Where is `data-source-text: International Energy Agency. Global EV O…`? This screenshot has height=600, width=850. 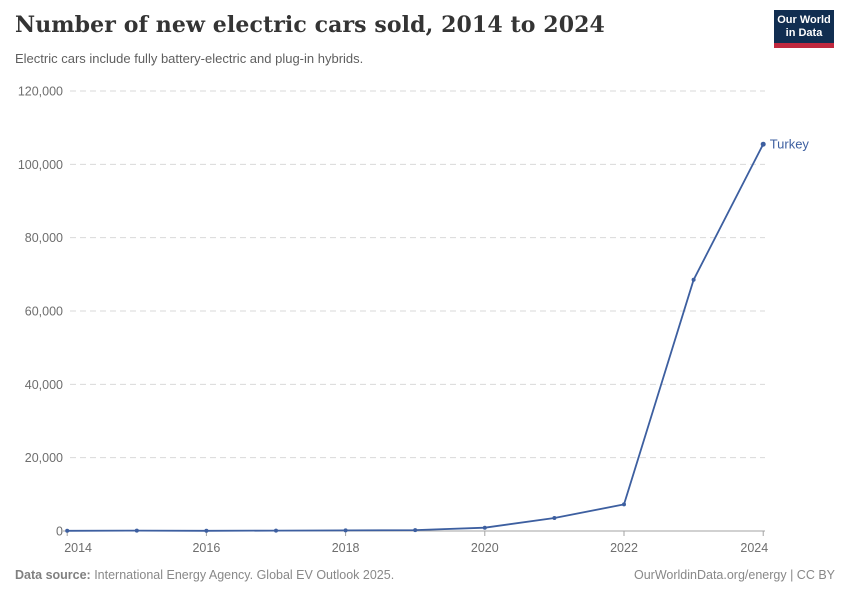 data-source-text: International Energy Agency. Global EV O… is located at coordinates (242, 575).